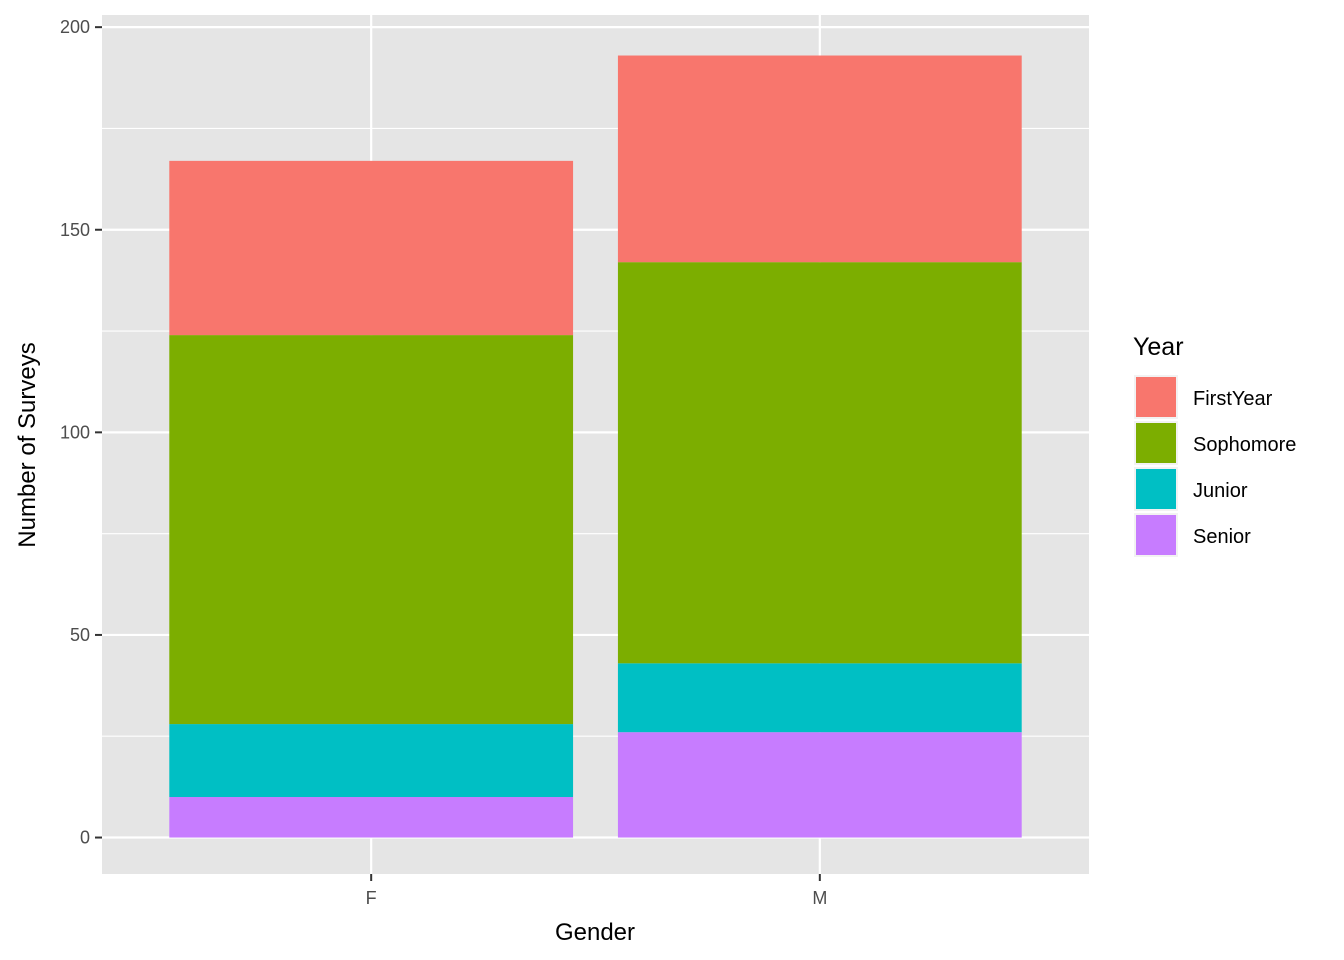  Describe the element at coordinates (1233, 399) in the screenshot. I see `legend-label-firstyear: FirstYear` at that location.